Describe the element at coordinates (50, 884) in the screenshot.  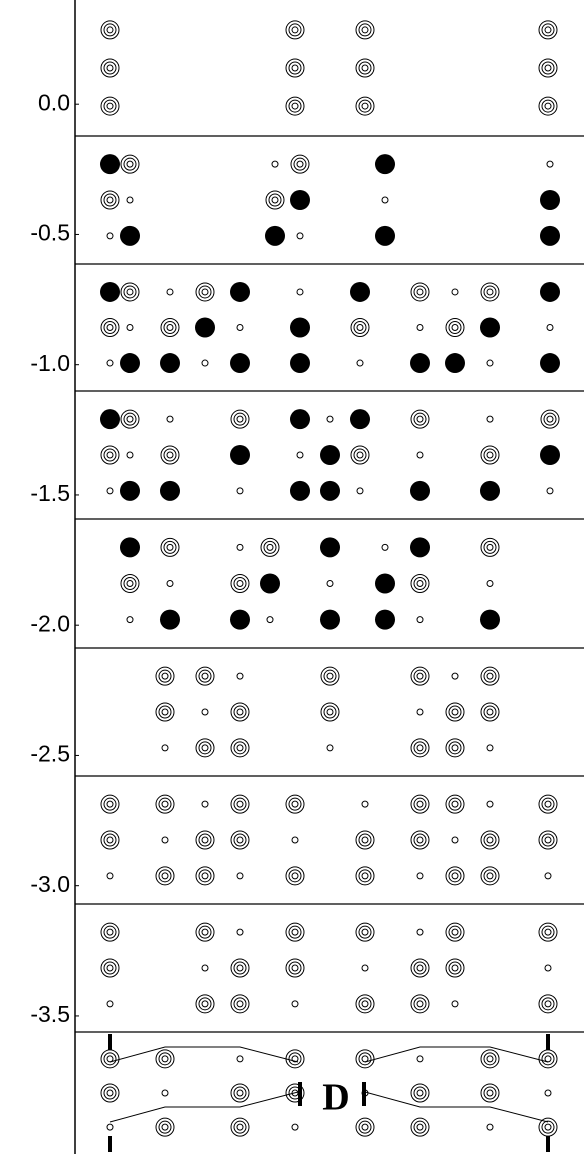
I see `y-tick-label: -3.0` at that location.